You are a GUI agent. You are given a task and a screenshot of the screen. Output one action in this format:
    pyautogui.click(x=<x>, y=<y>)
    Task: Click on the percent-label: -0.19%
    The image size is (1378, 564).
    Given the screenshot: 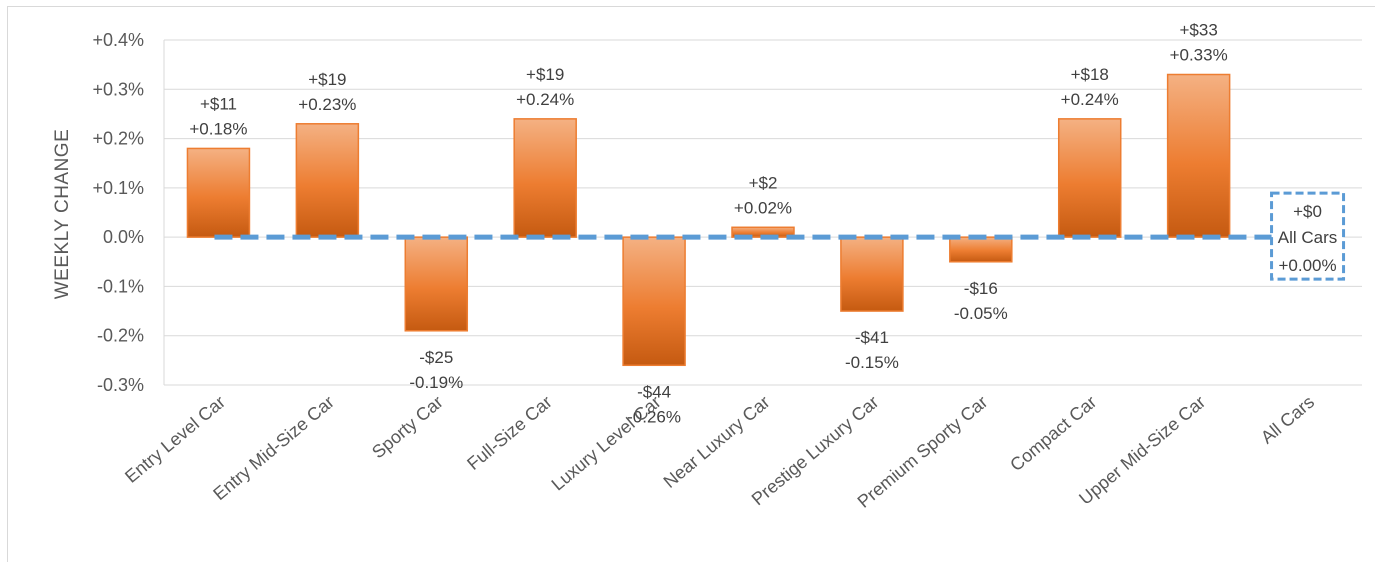 What is the action you would take?
    pyautogui.click(x=436, y=382)
    